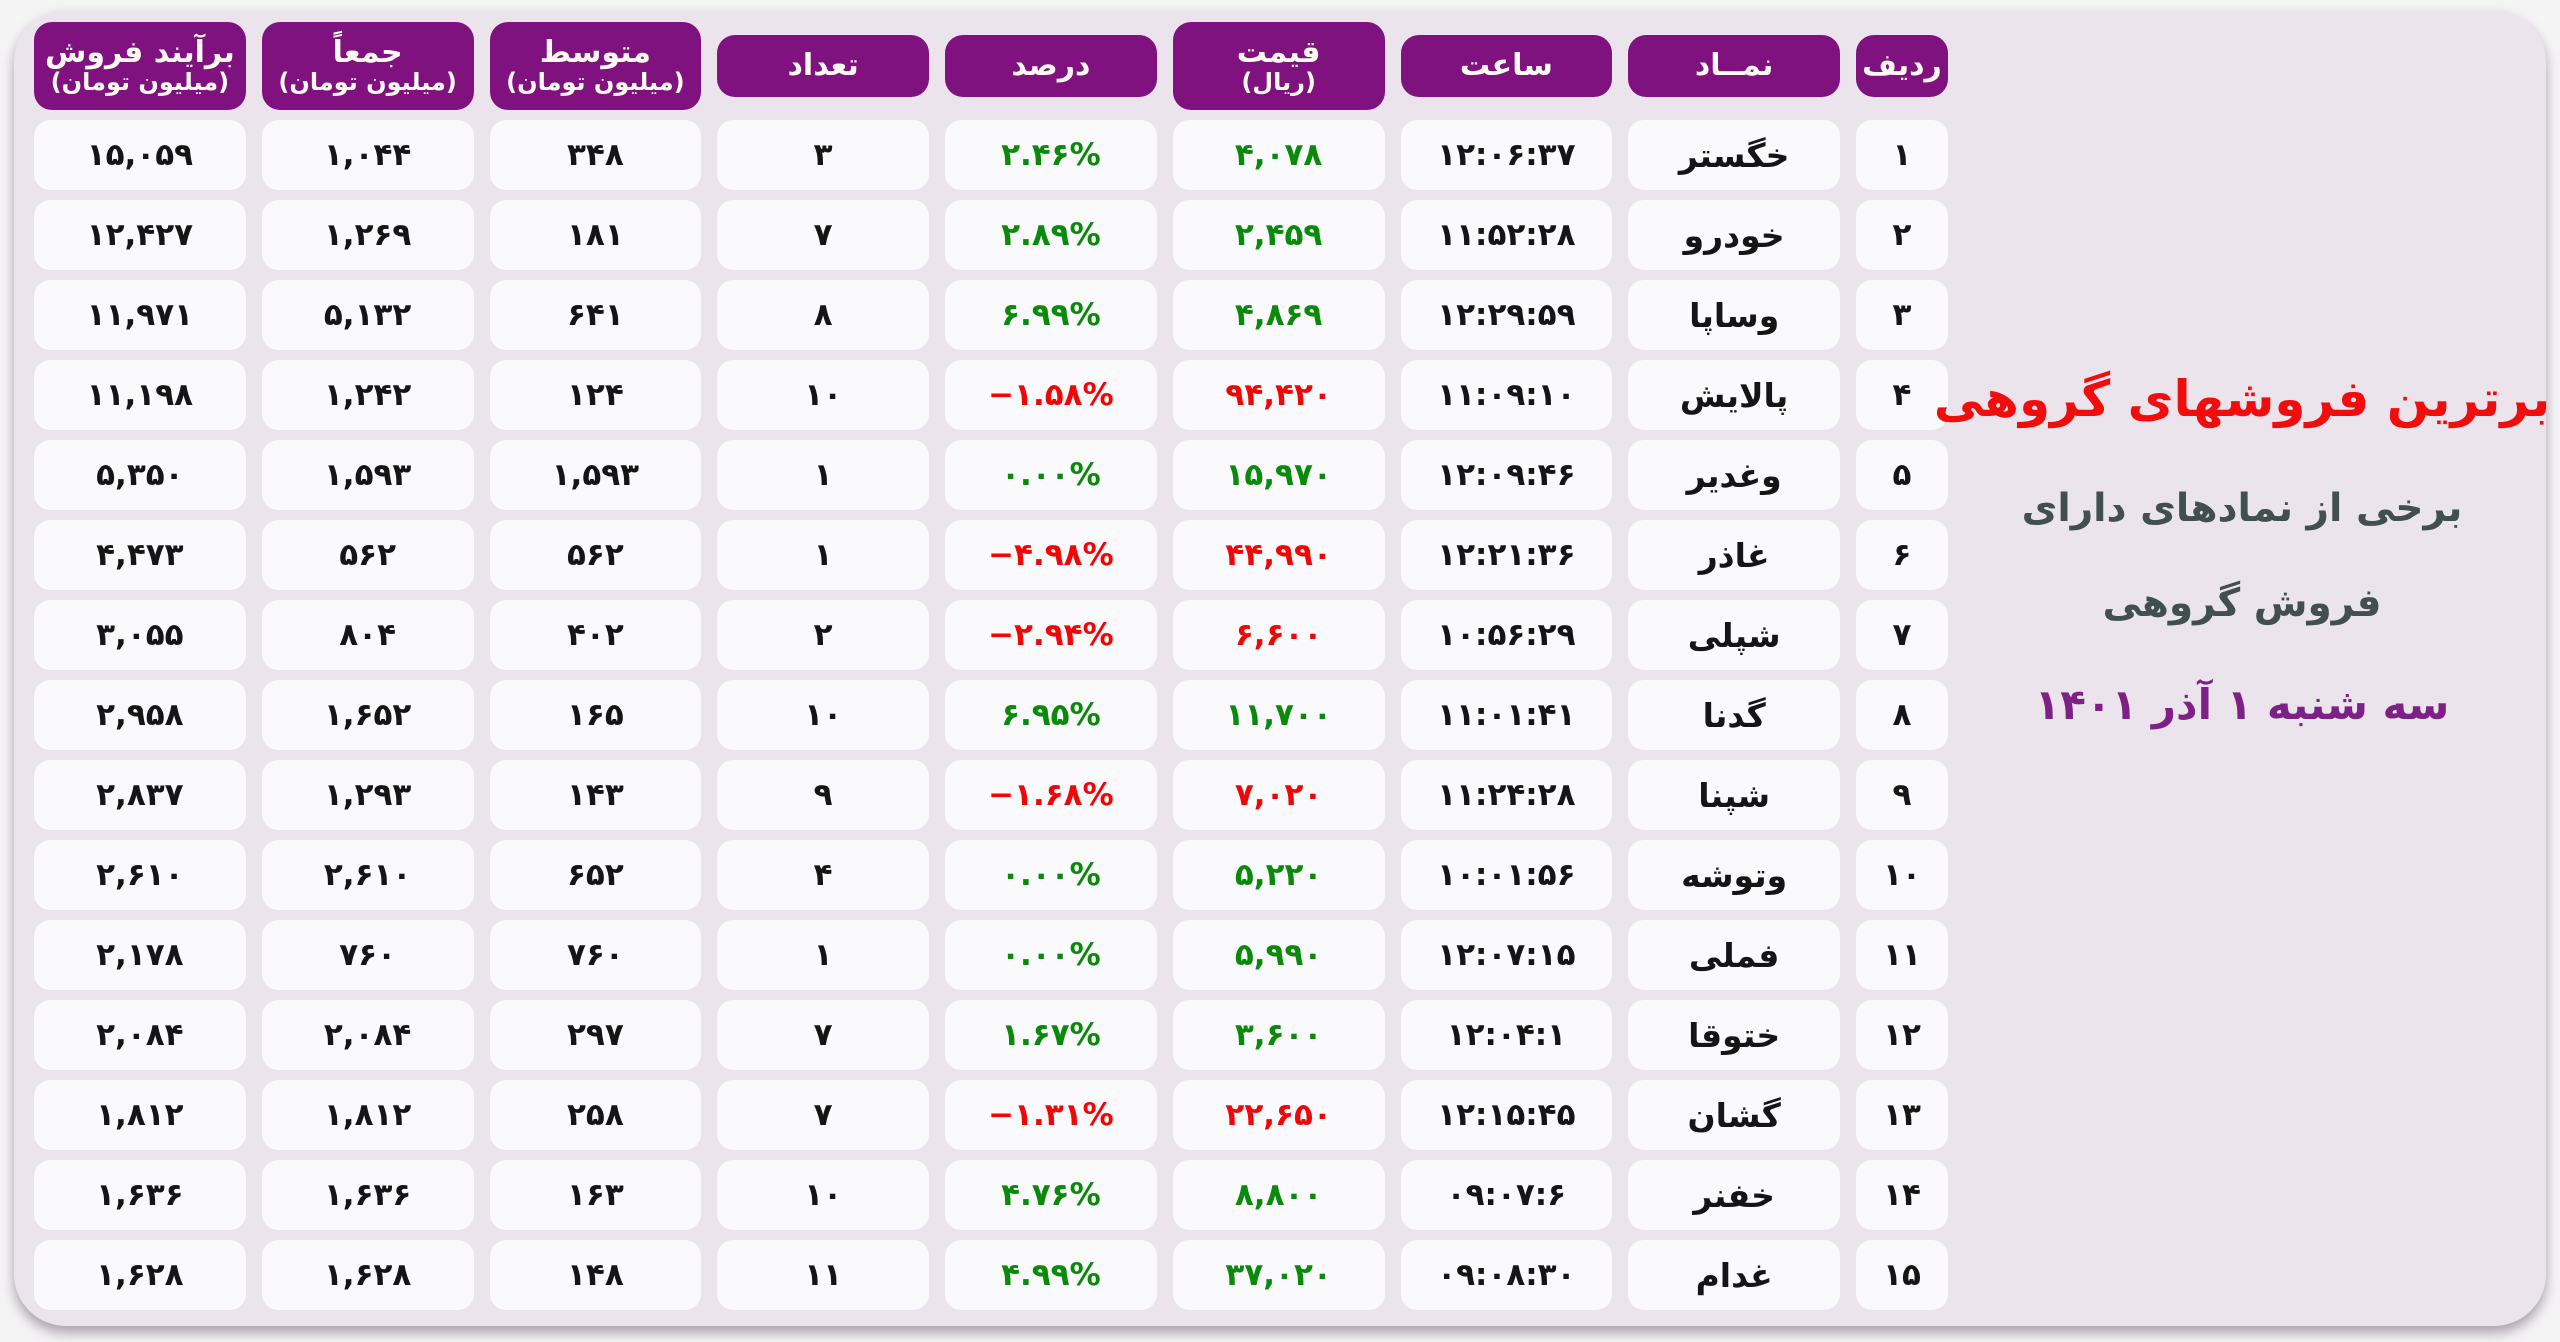  Describe the element at coordinates (367, 66) in the screenshot. I see `column-header-jaman: جمعاً (میلیون تومان)` at that location.